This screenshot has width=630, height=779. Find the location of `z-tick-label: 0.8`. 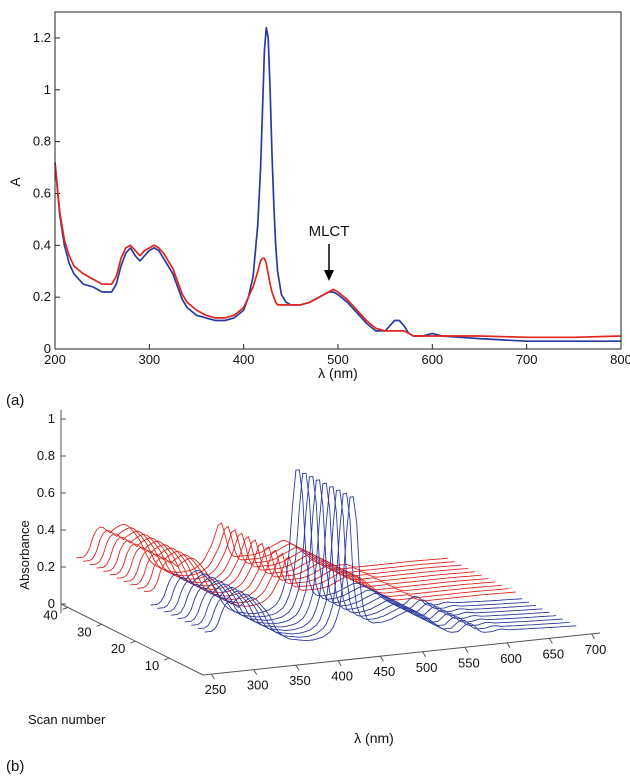

z-tick-label: 0.8 is located at coordinates (46, 455).